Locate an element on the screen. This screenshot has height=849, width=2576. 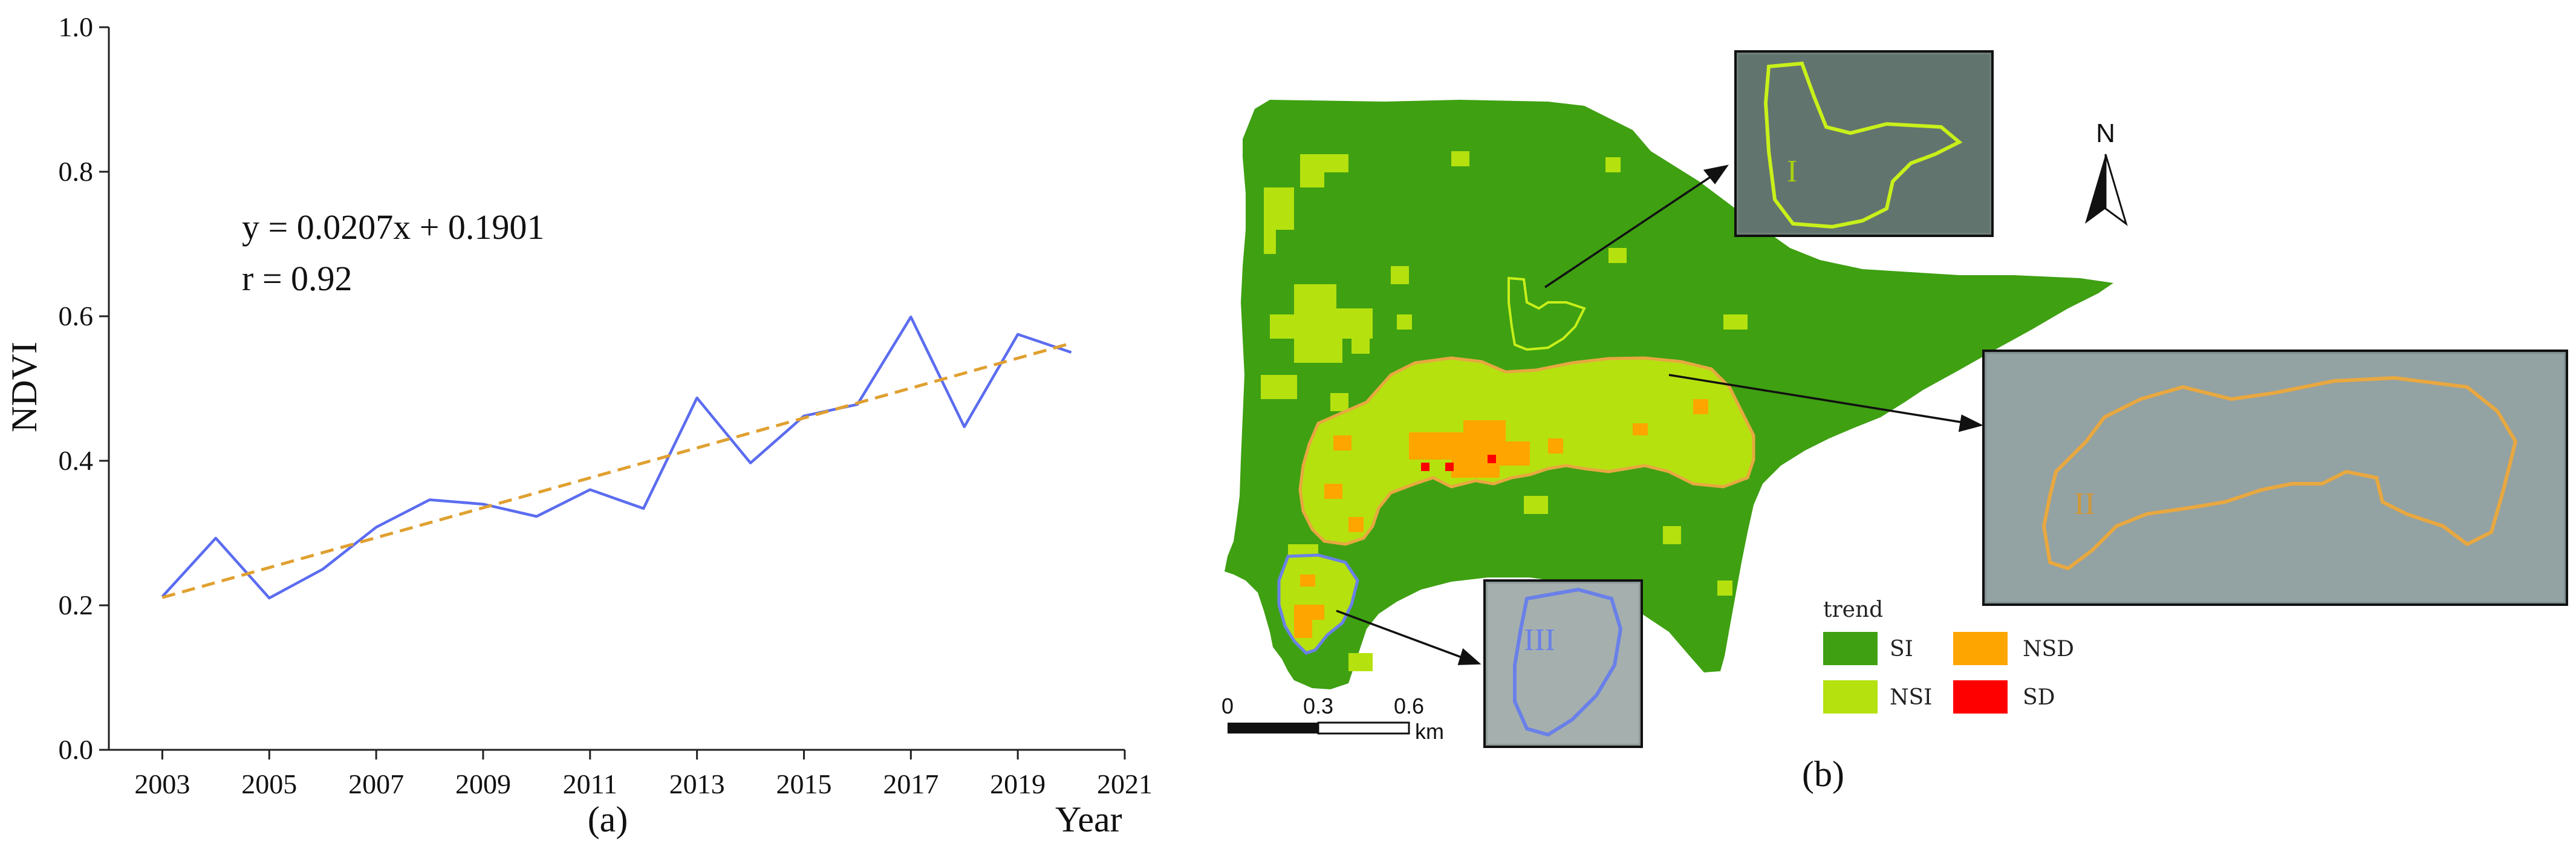
x-tick-label: 2017 is located at coordinates (911, 784).